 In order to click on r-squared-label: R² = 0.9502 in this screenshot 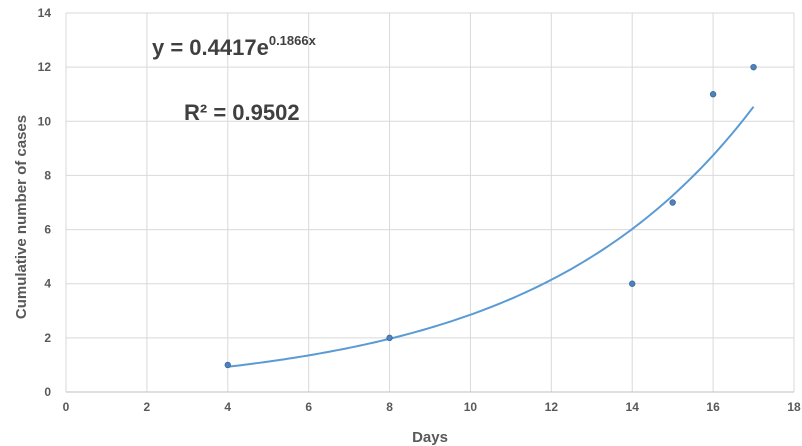, I will do `click(242, 112)`.